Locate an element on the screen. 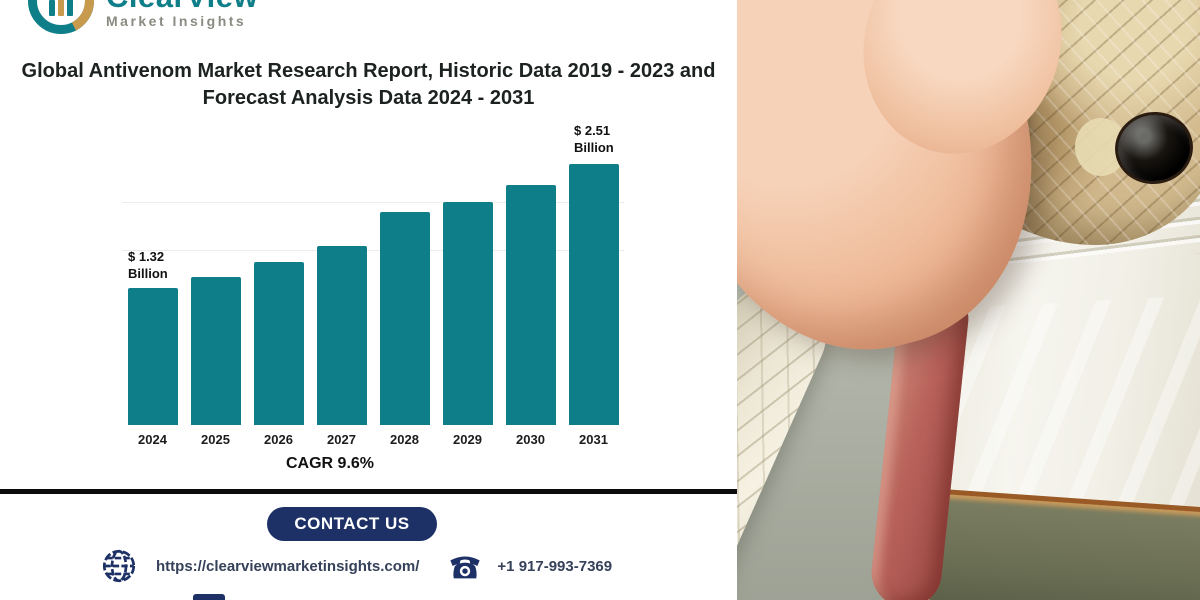 The image size is (1200, 600). section-divider is located at coordinates (368, 491).